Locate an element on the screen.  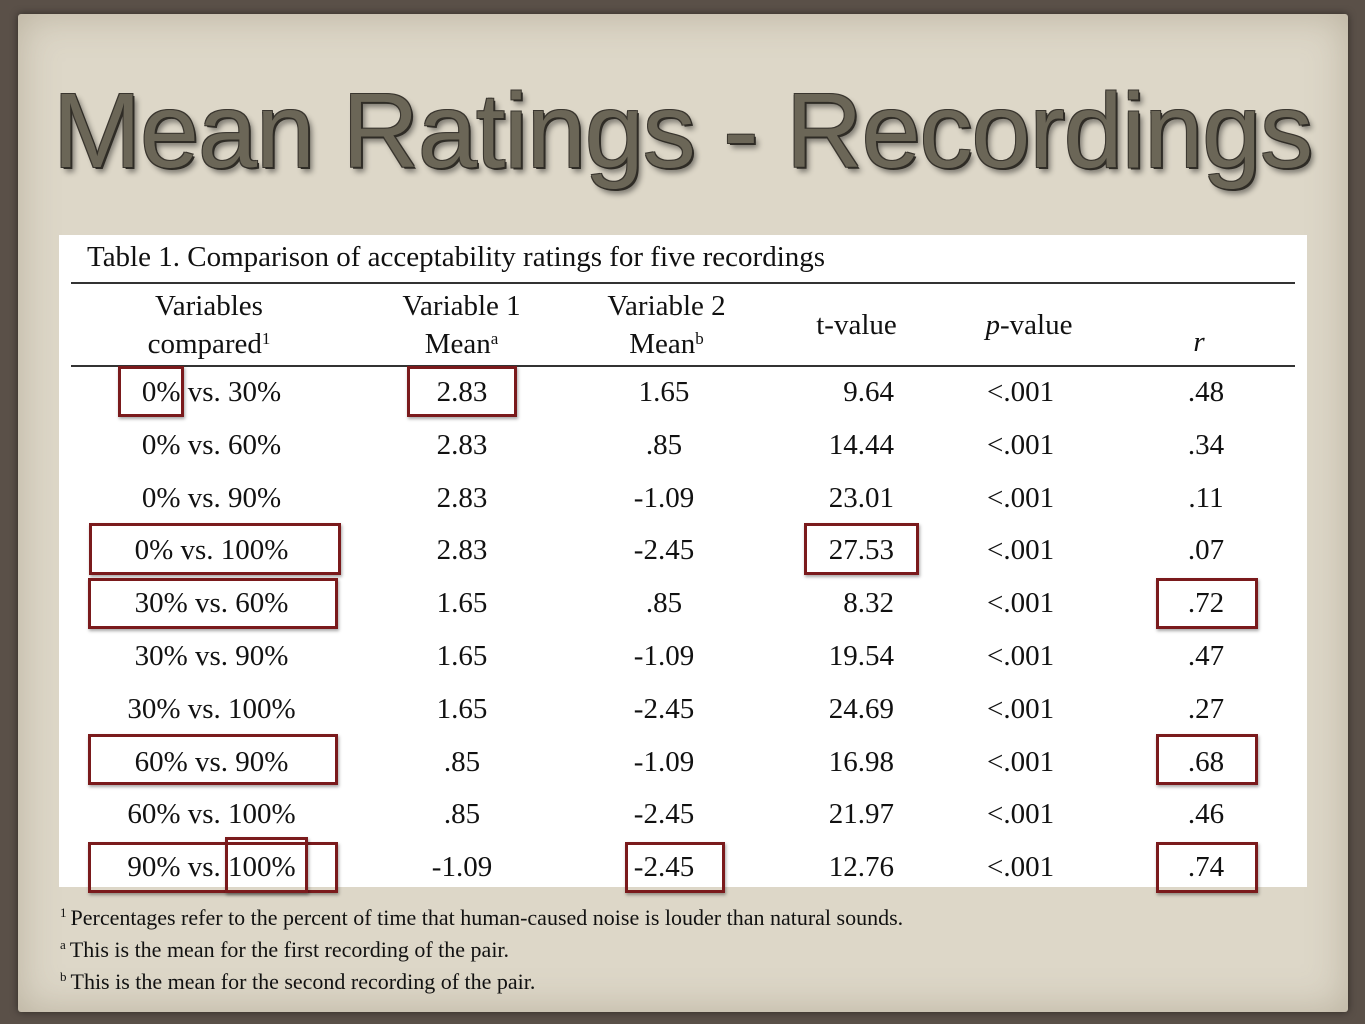
cell-t-value: 27.53 is located at coordinates (861, 550).